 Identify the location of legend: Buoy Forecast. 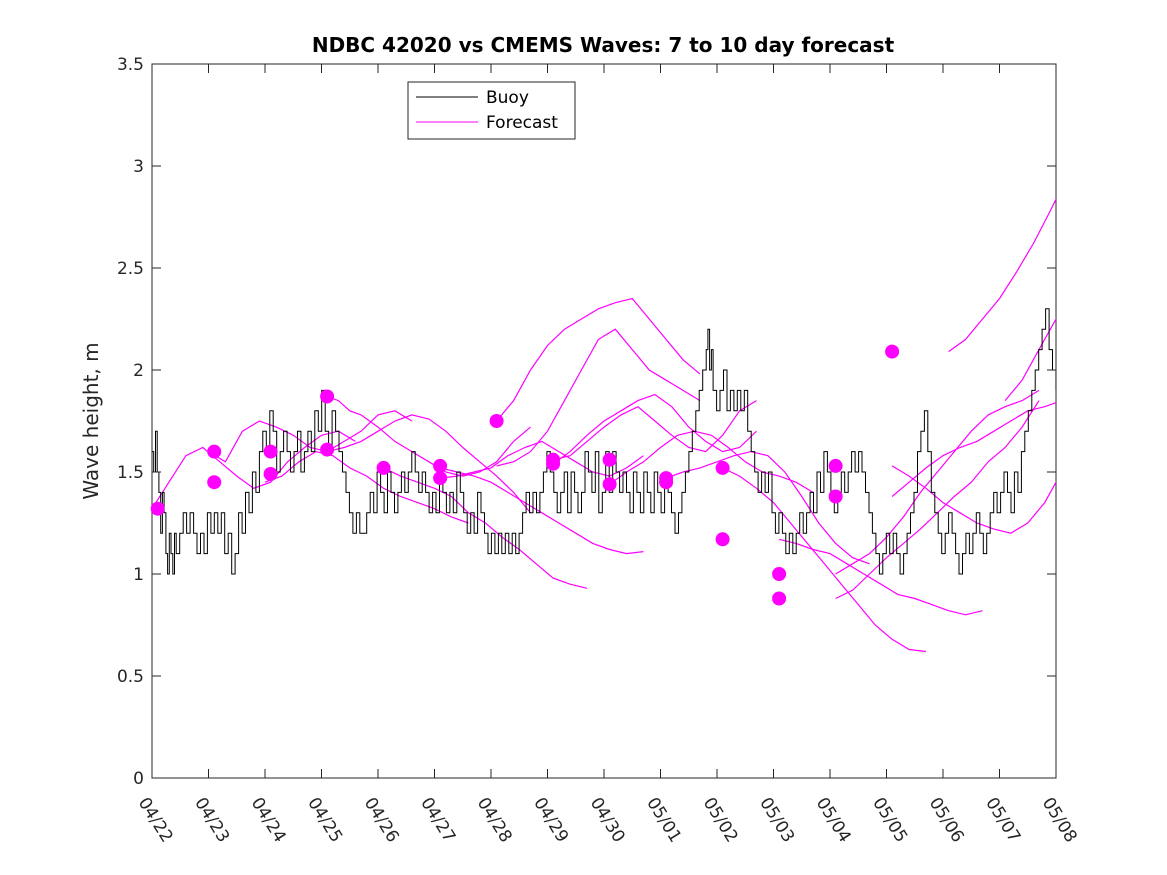
(491, 110).